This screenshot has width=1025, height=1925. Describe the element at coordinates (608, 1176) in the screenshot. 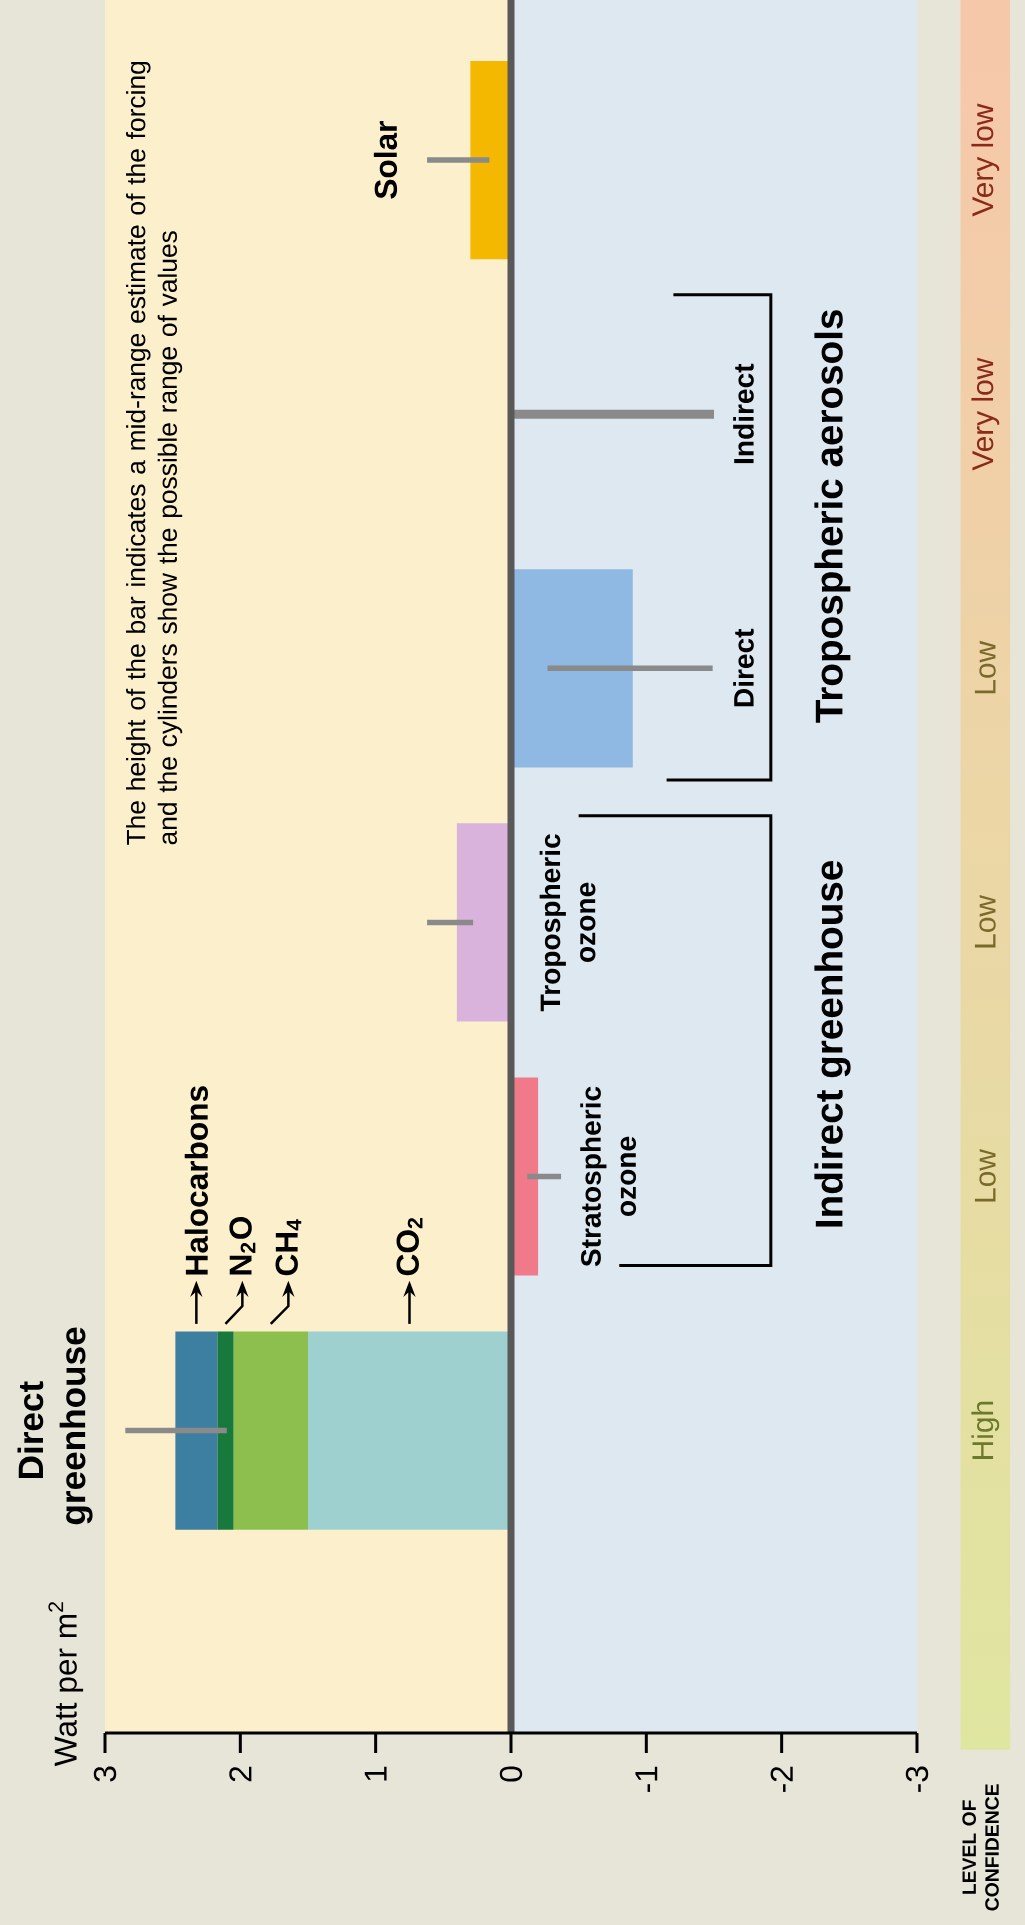

I see `y-tick-label: Stratospheric ozone` at that location.